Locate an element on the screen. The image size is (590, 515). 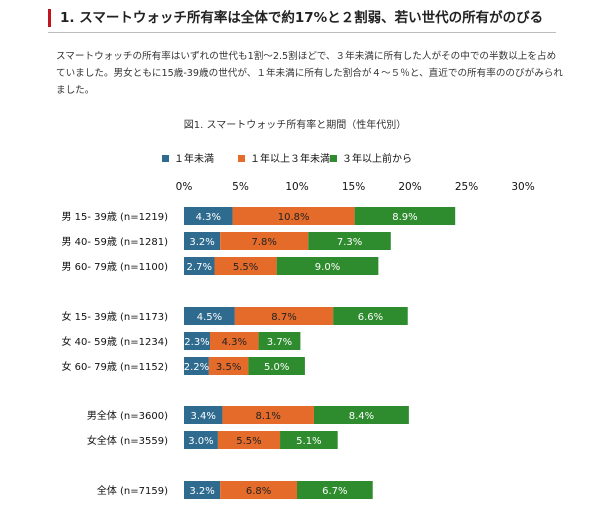
x-tick-label: 15% is located at coordinates (353, 187).